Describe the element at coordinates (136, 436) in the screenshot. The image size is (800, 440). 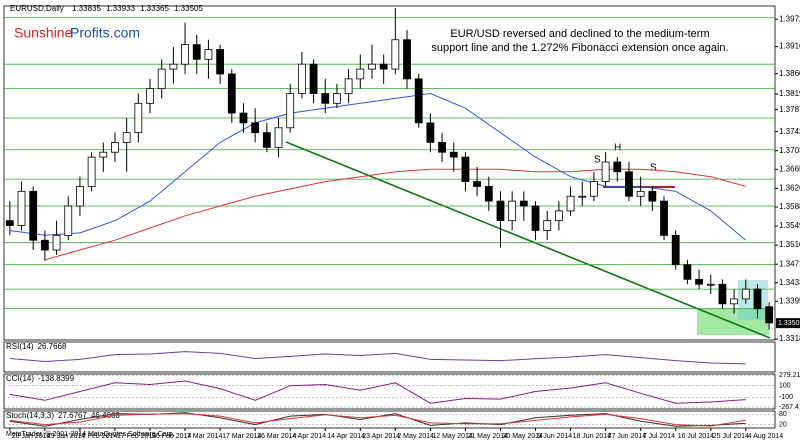
I see `x-tick-label: 17 Feb 2014` at that location.